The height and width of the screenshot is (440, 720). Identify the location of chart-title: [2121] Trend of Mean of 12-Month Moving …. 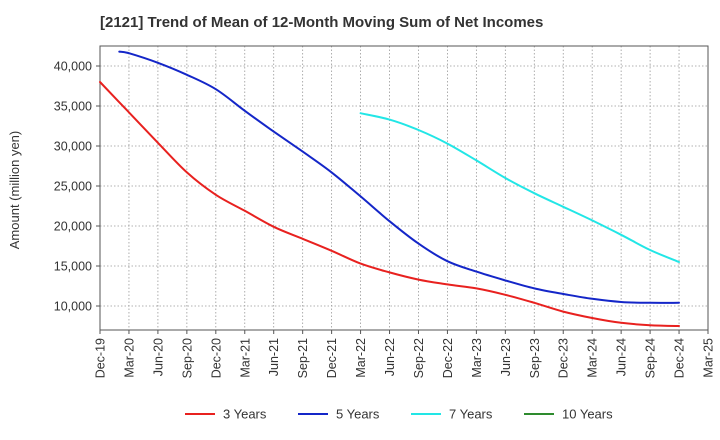
(322, 22).